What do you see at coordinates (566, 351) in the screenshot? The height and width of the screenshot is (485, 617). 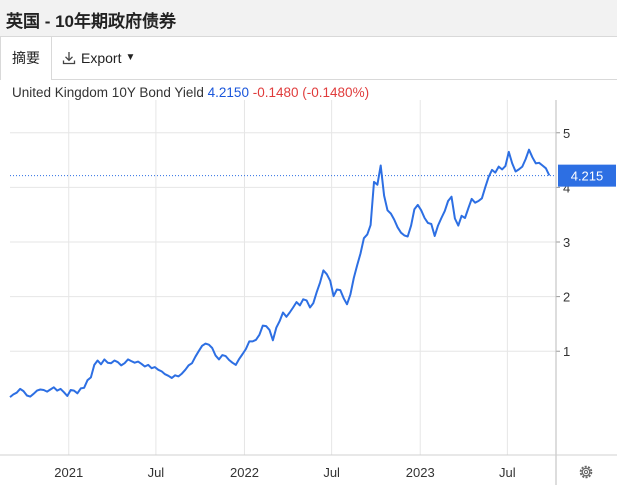 I see `y-tick-label: 1` at bounding box center [566, 351].